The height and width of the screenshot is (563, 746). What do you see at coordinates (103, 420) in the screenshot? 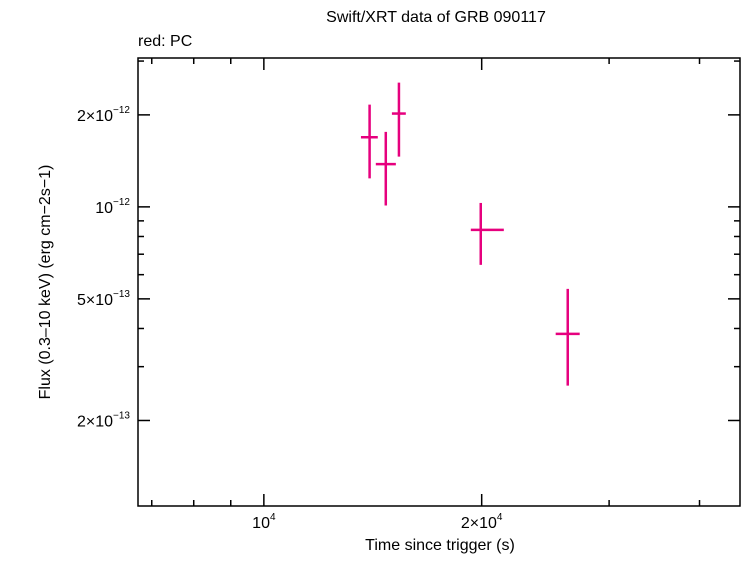
I see `y-tick-label: 2×10⁻¹³` at bounding box center [103, 420].